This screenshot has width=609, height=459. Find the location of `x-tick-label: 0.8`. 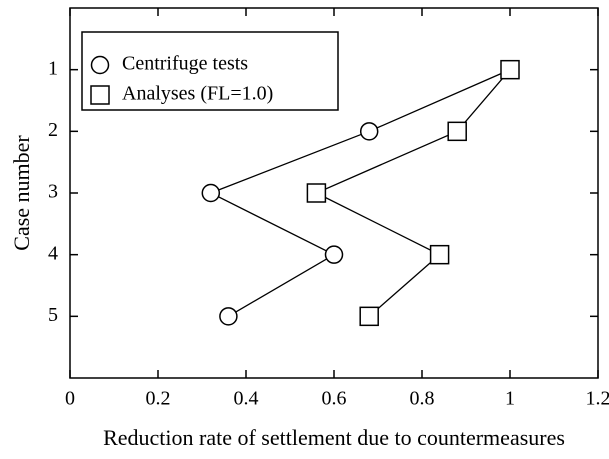

x-tick-label: 0.8 is located at coordinates (422, 399).